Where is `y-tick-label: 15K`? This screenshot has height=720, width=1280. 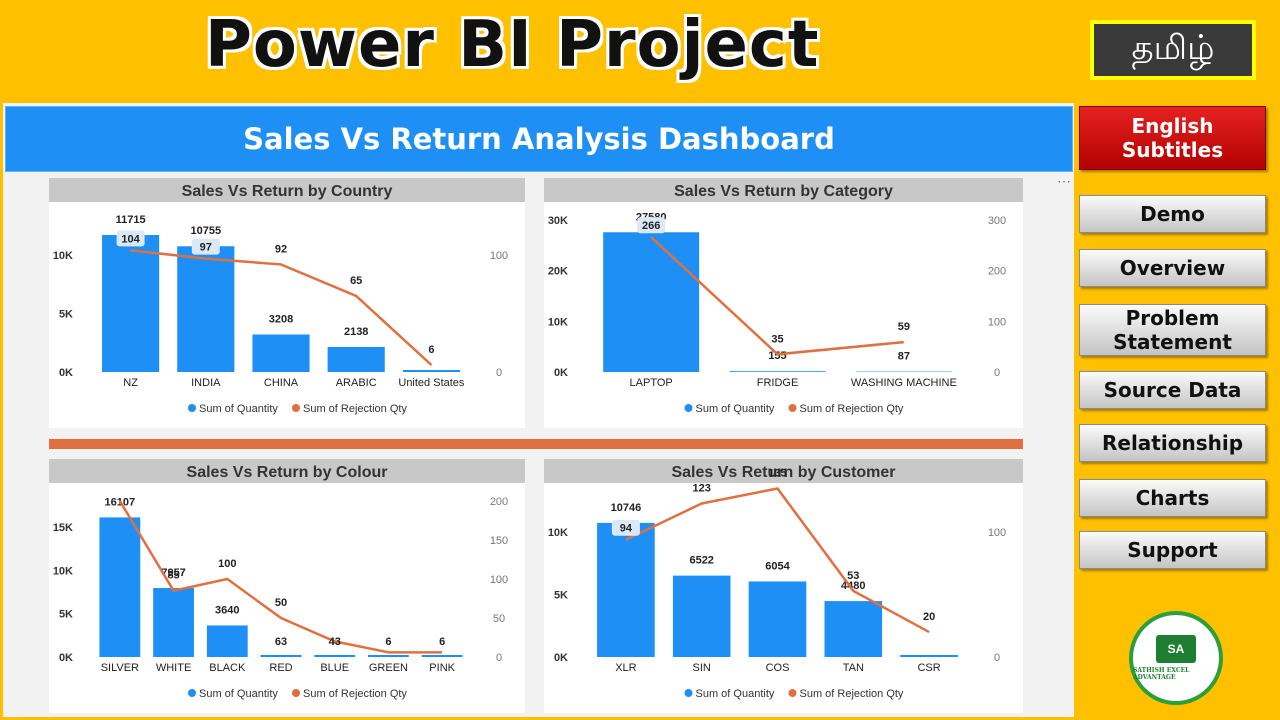
y-tick-label: 15K is located at coordinates (63, 528).